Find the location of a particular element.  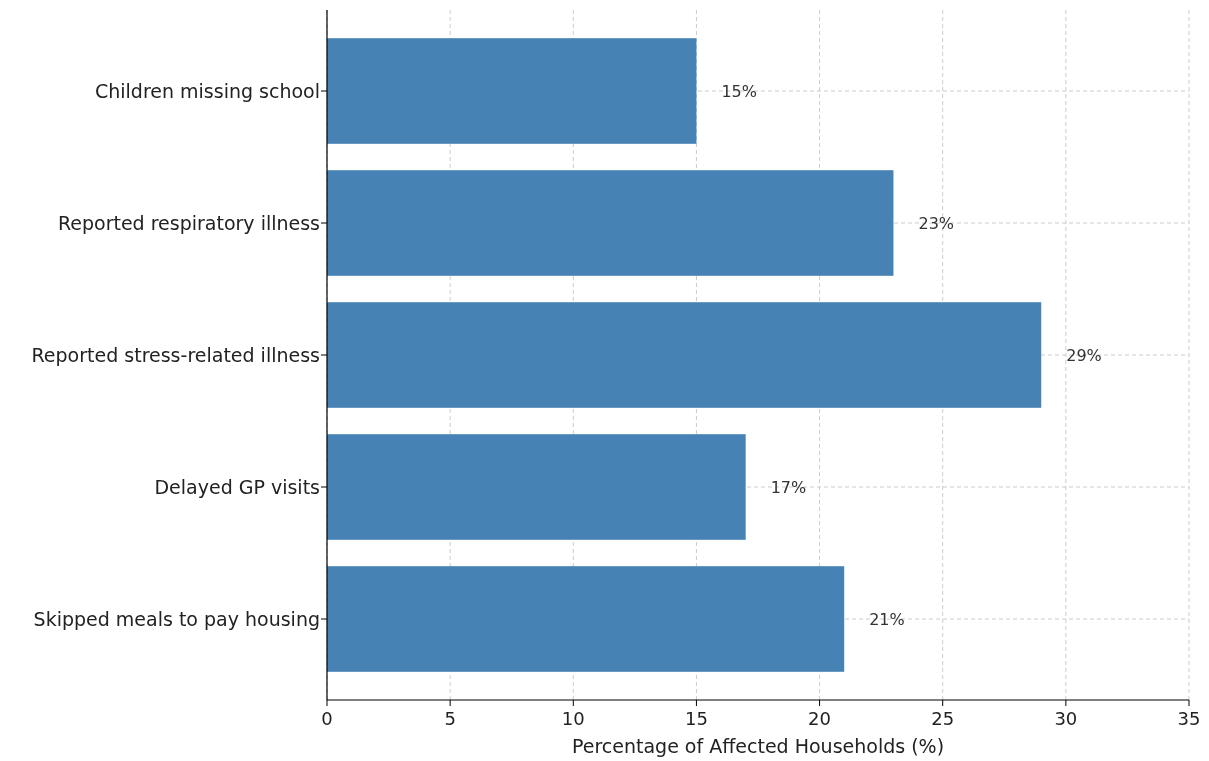

x-tick-label: 30 is located at coordinates (1066, 718).